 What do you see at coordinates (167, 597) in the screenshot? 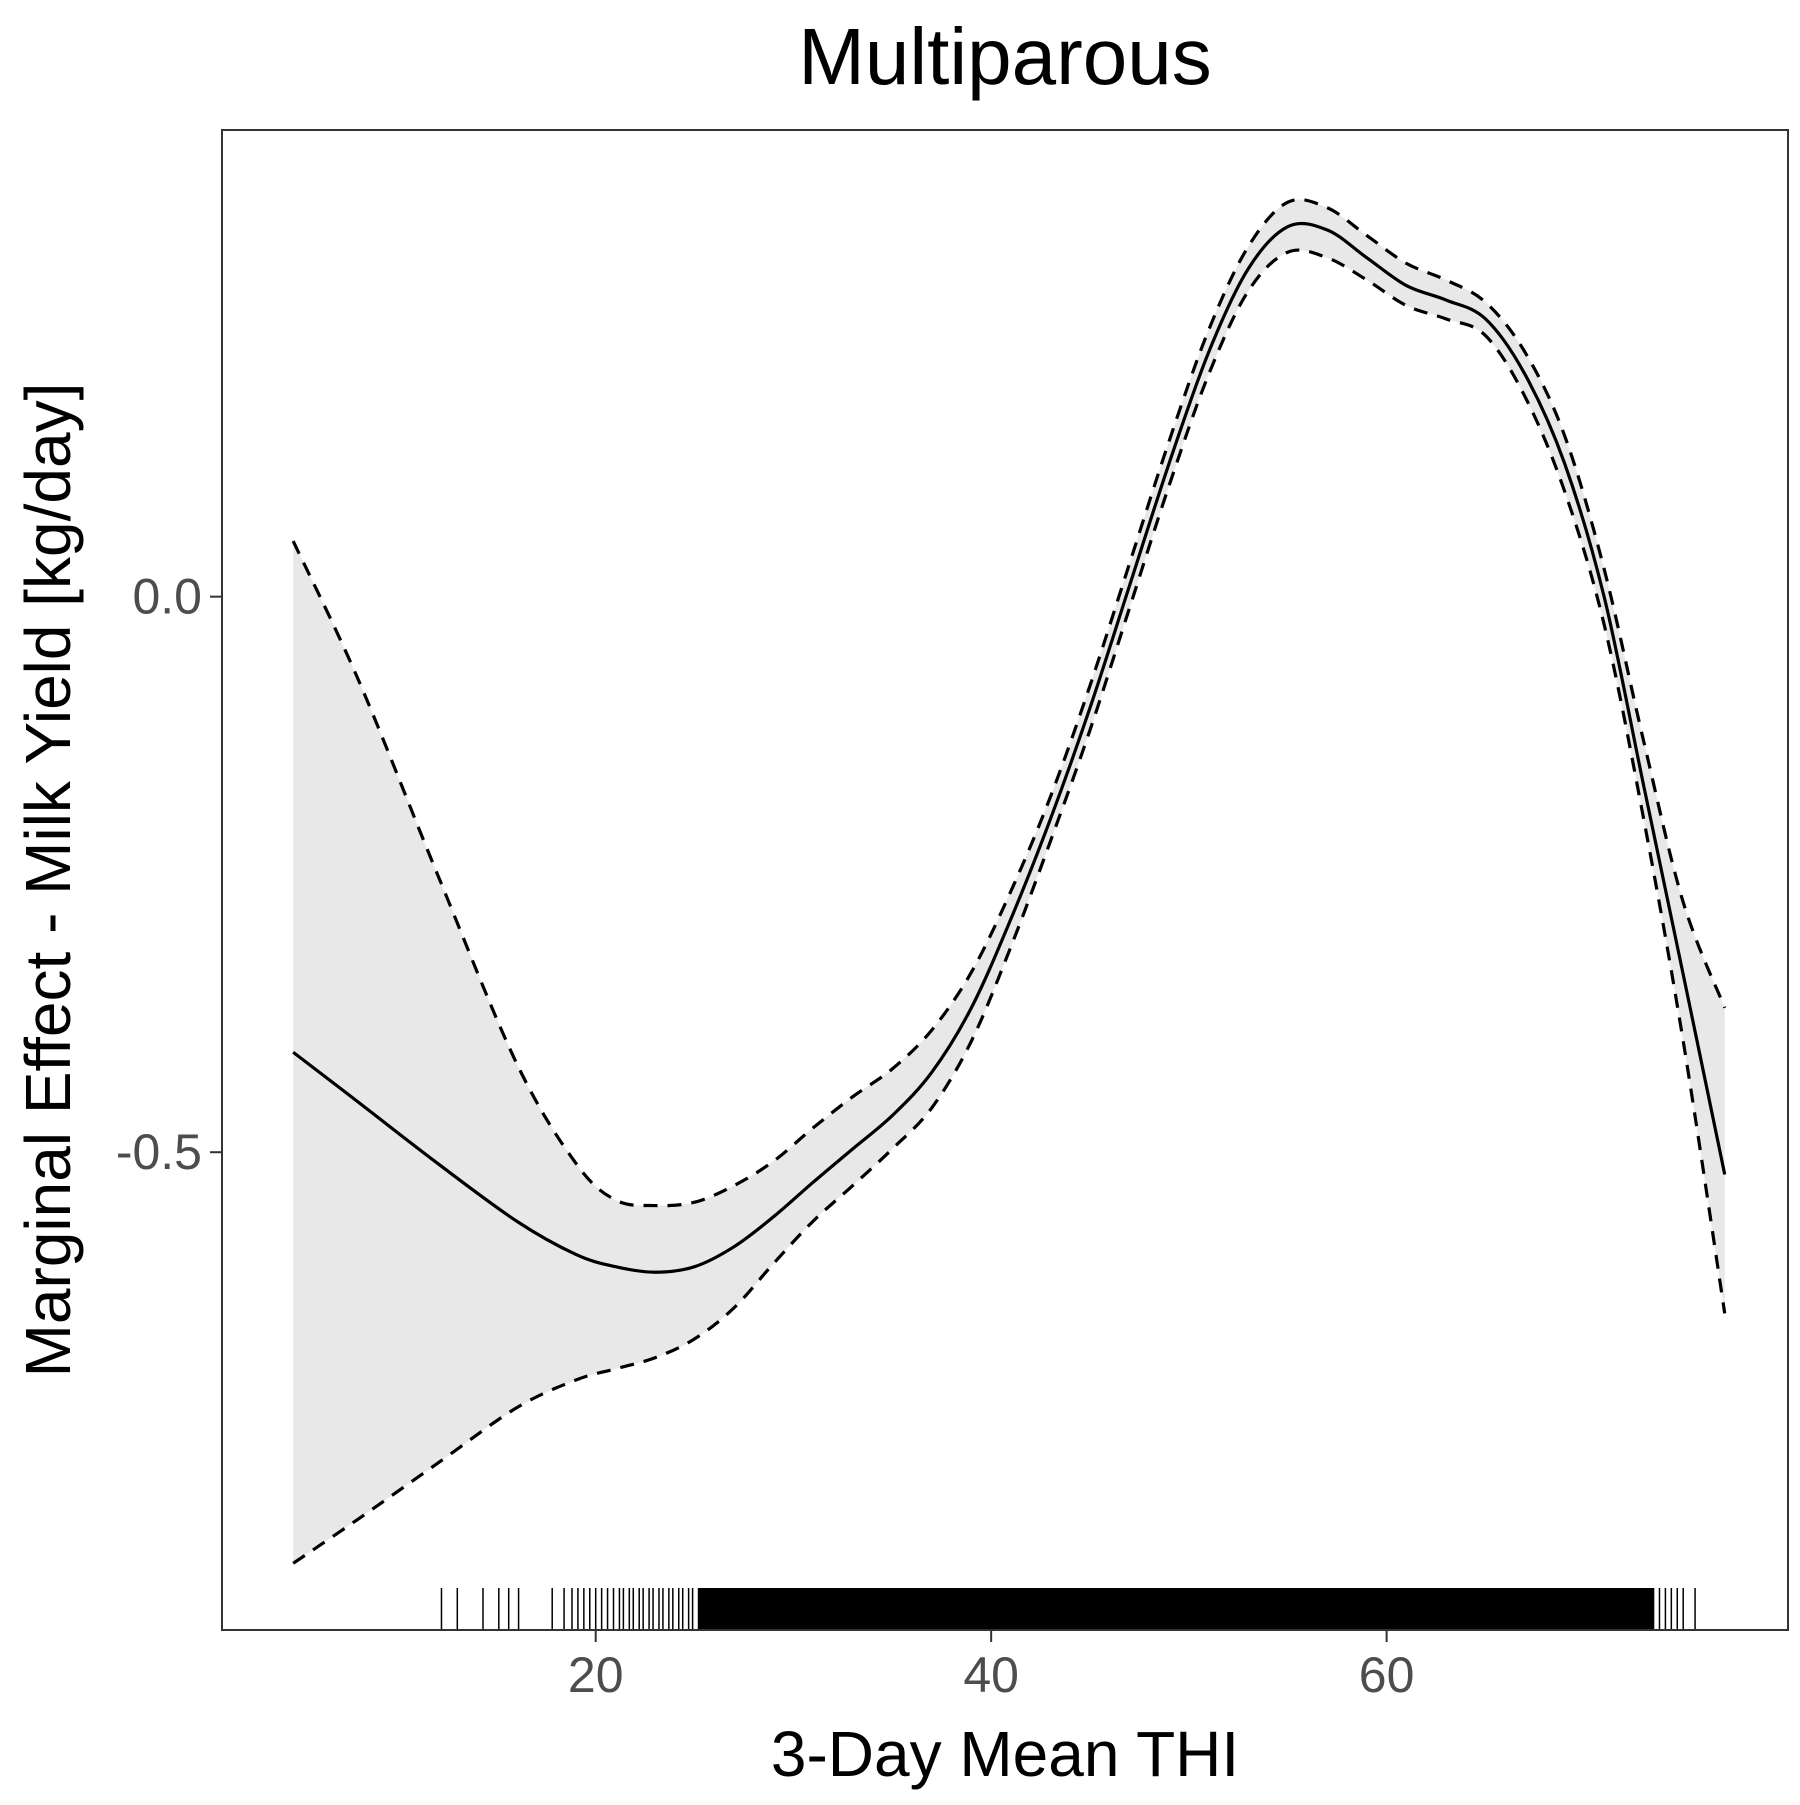
I see `y-tick-label: 0.0` at bounding box center [167, 597].